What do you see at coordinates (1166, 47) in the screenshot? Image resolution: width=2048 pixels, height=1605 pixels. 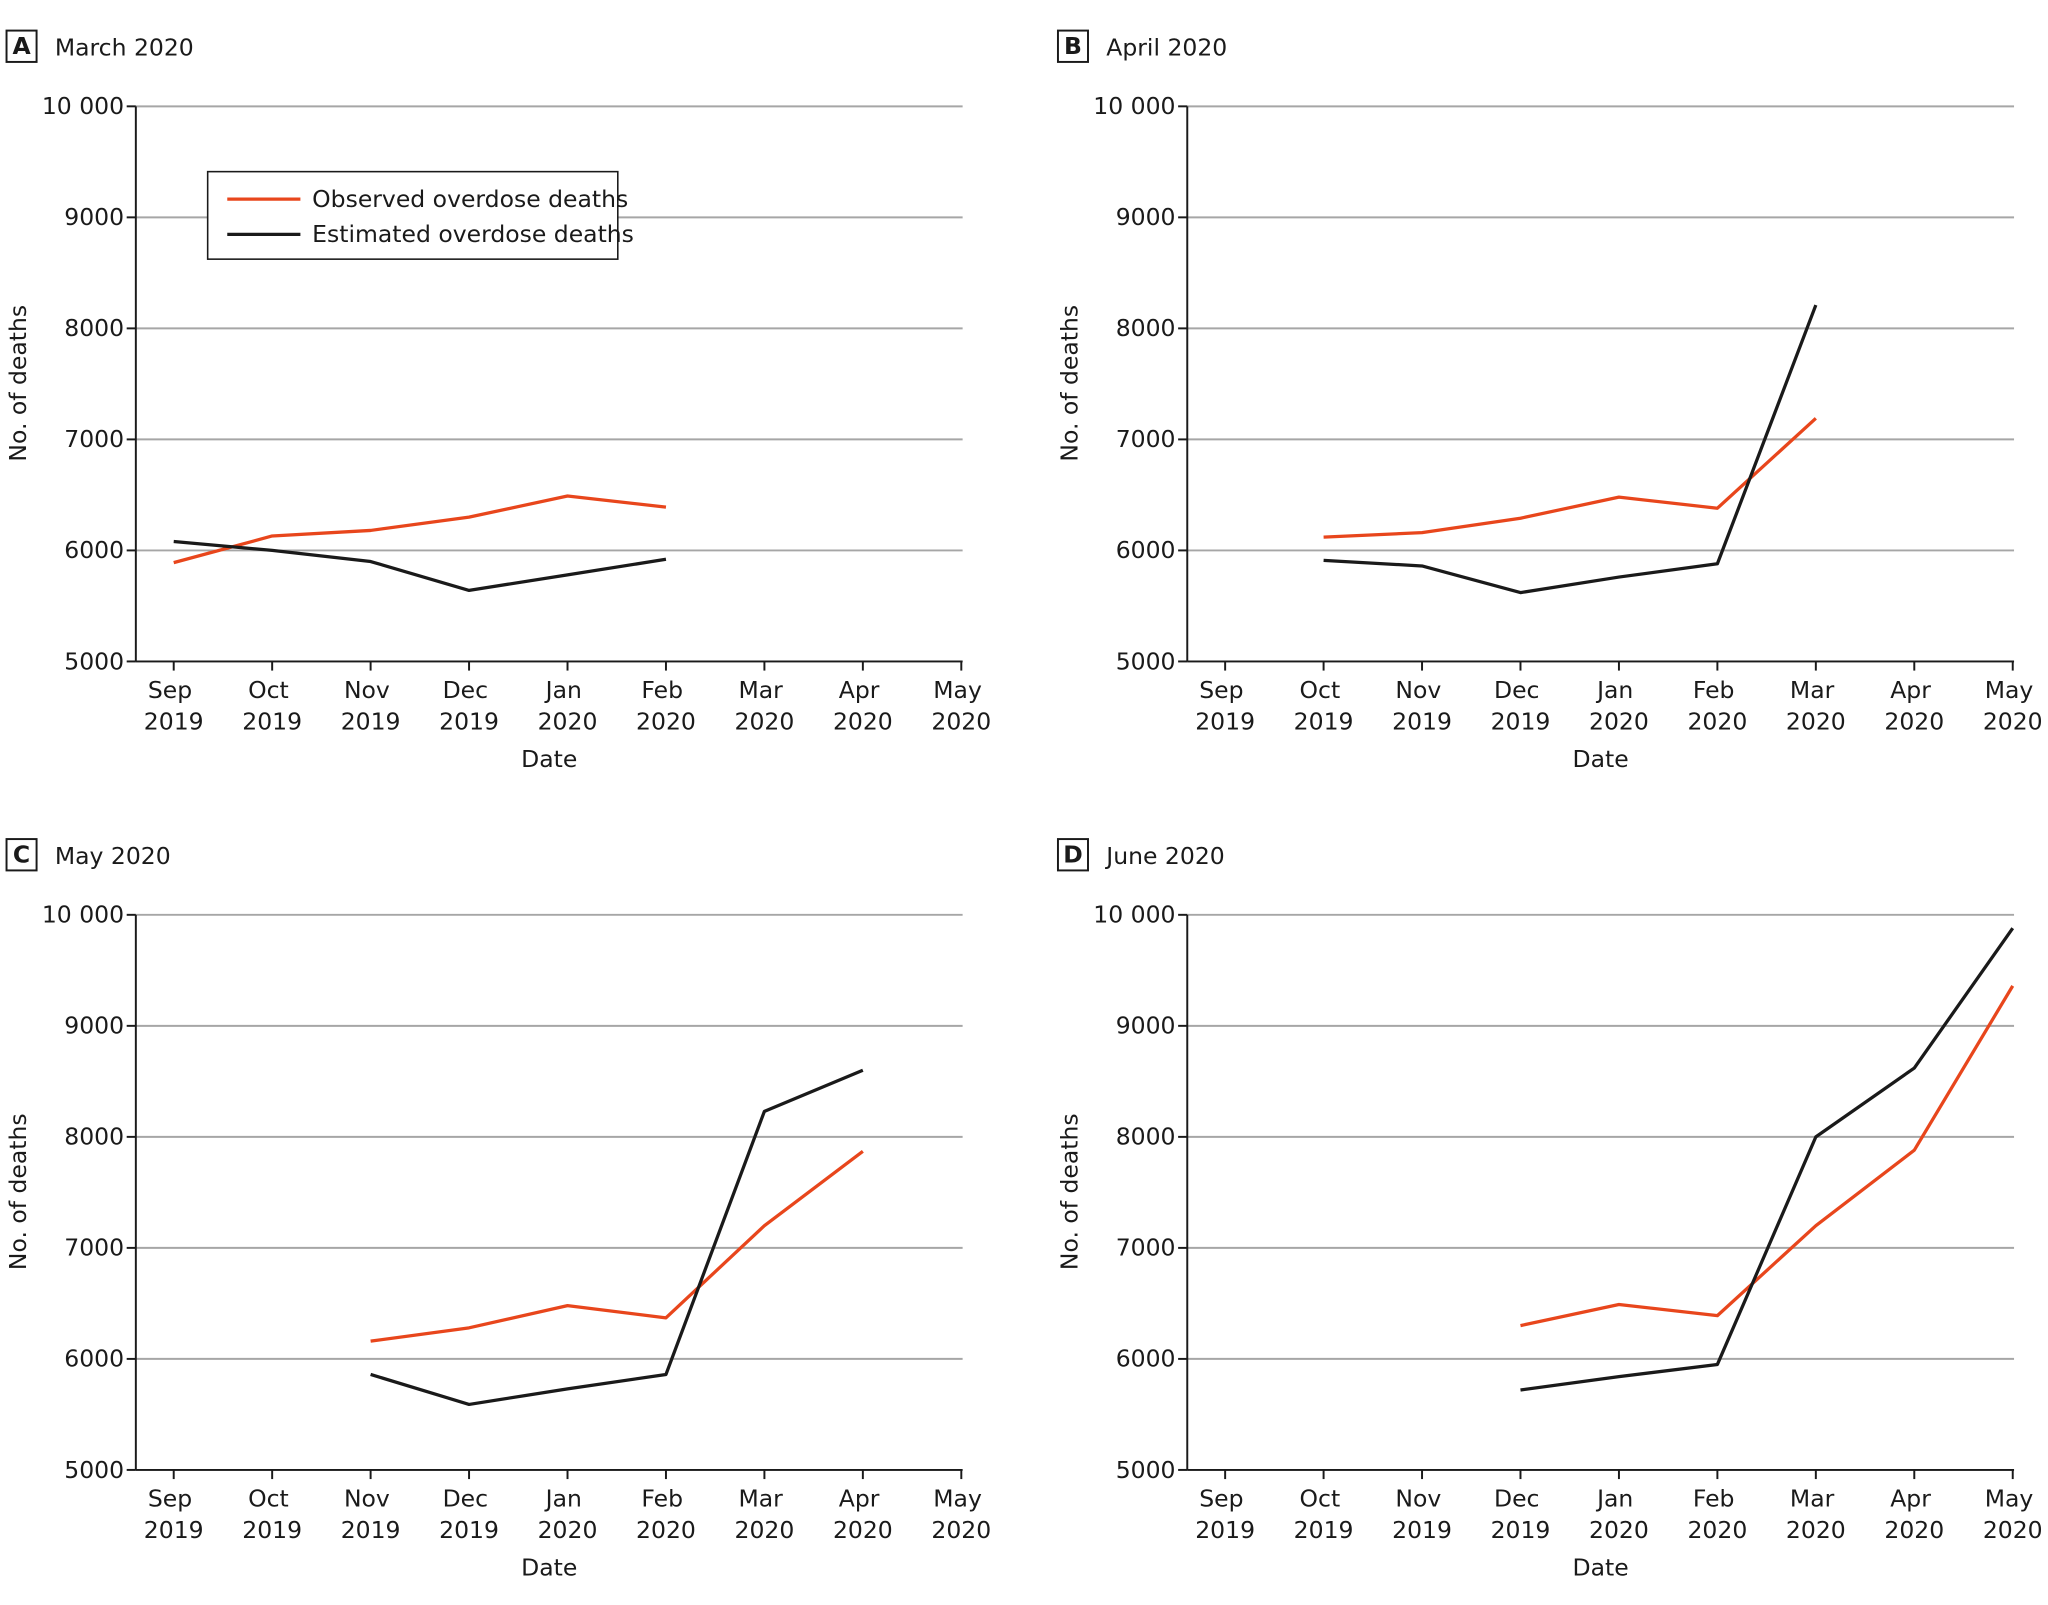 I see `chart-title: April 2020` at bounding box center [1166, 47].